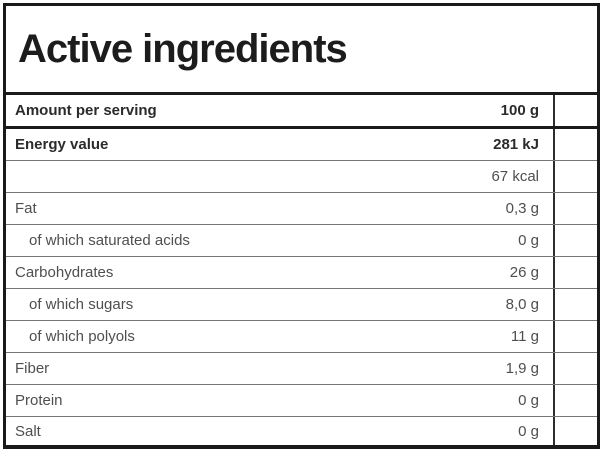 The image size is (603, 451). Describe the element at coordinates (480, 272) in the screenshot. I see `nutrient-value: 26 g` at that location.